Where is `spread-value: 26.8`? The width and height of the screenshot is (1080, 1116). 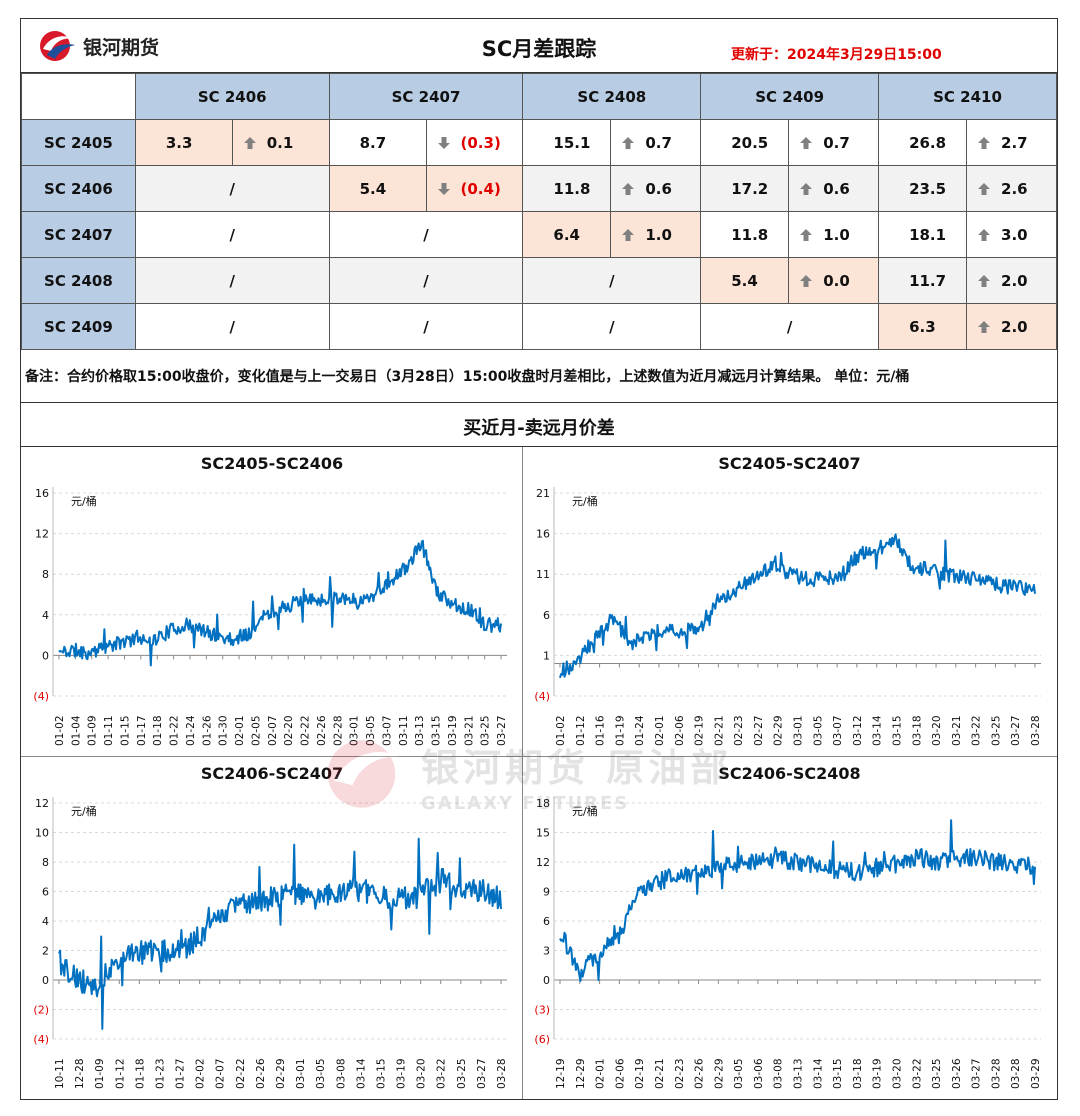 spread-value: 26.8 is located at coordinates (923, 142).